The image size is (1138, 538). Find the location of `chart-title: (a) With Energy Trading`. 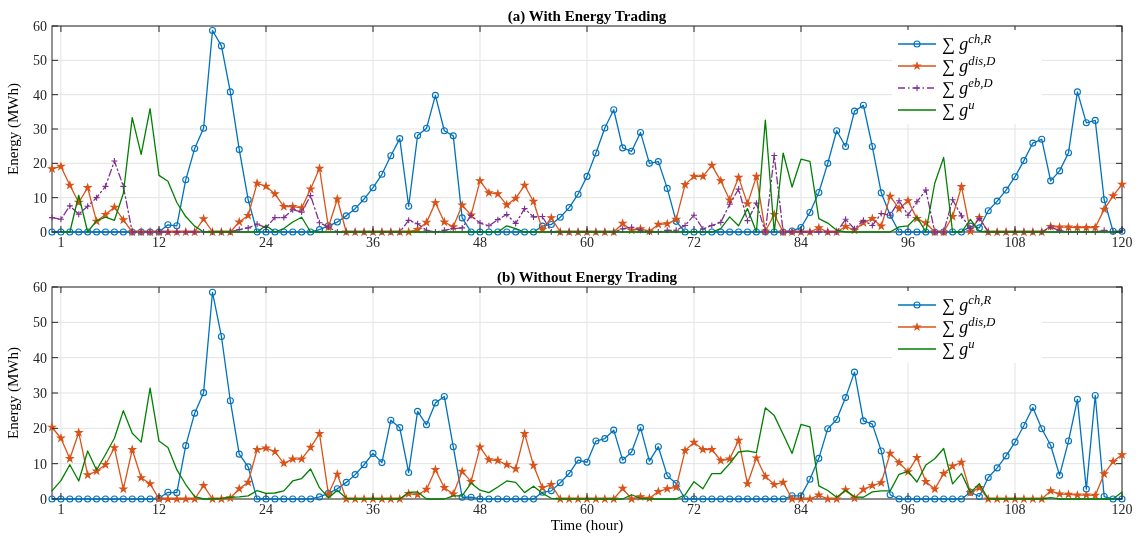

chart-title: (a) With Energy Trading is located at coordinates (587, 16).